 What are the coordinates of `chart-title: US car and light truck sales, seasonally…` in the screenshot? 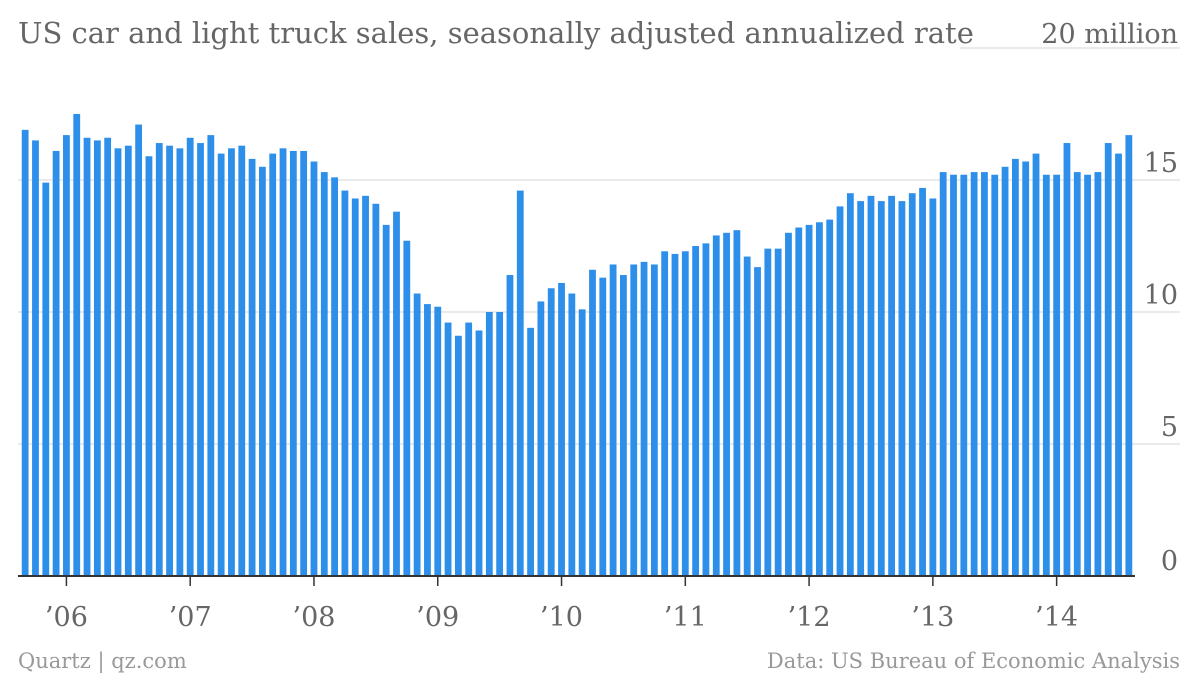 It's located at (496, 33).